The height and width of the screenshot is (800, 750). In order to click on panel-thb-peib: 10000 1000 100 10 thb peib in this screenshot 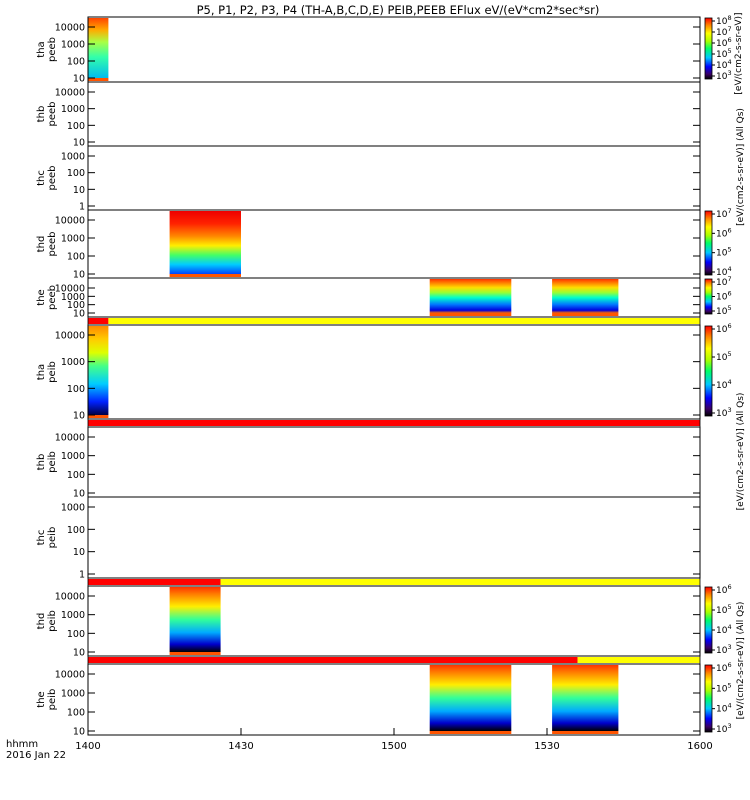, I will do `click(368, 463)`.